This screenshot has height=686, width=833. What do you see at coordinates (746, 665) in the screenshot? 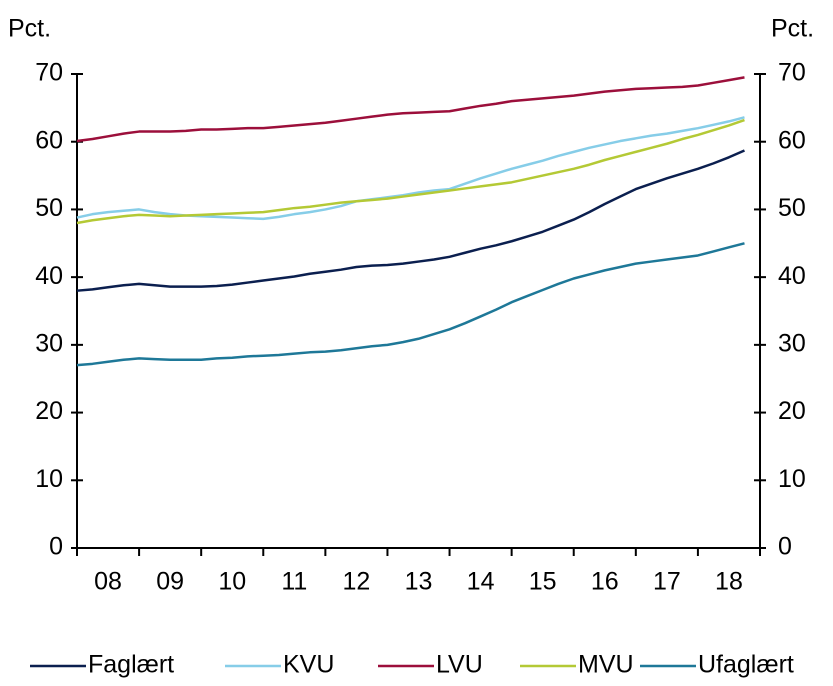
I see `legend-label: Ufaglært` at bounding box center [746, 665].